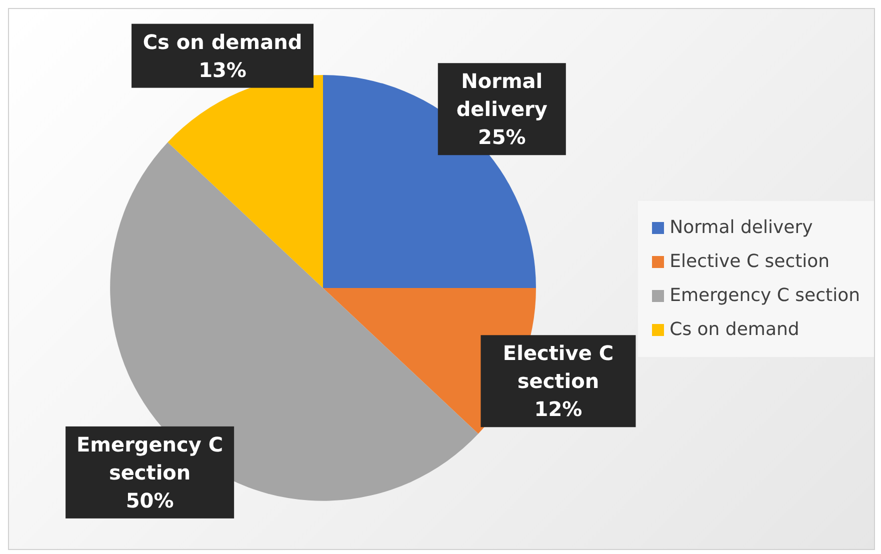  I want to click on legend-label: Cs on demand, so click(735, 330).